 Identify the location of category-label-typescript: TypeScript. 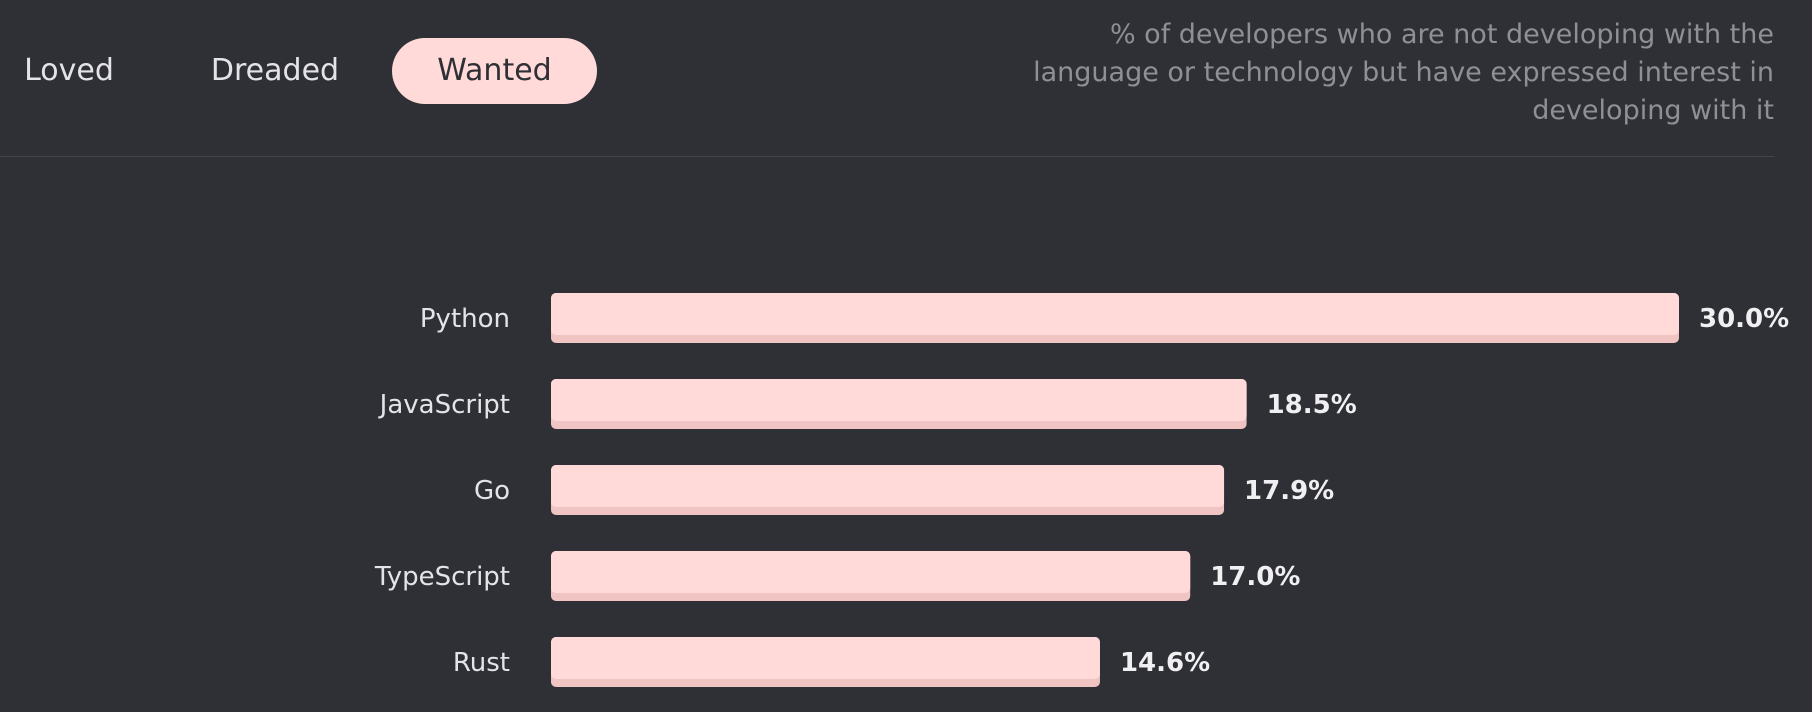
(442, 577).